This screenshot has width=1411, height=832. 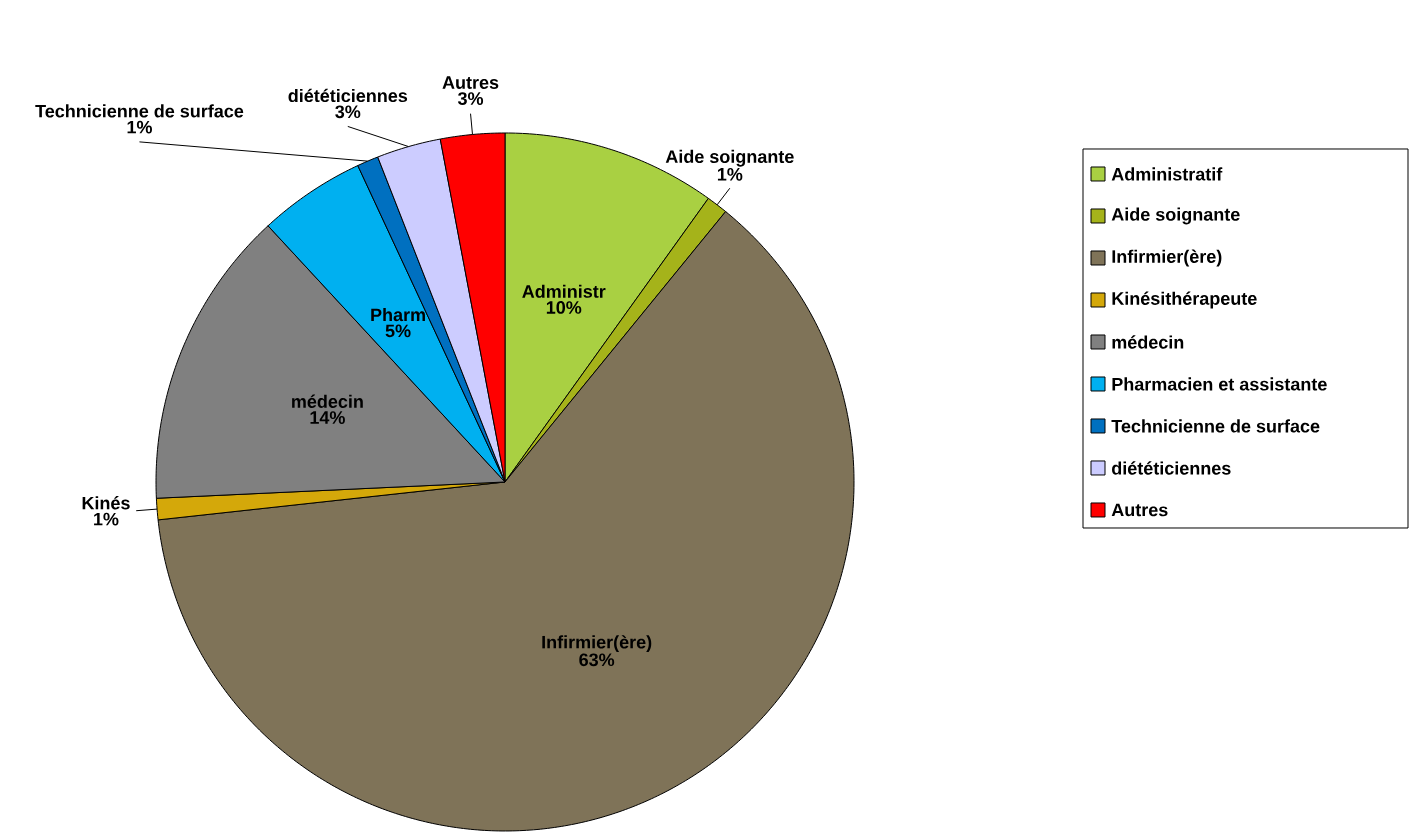 I want to click on text: Aide soignante, so click(x=729, y=158).